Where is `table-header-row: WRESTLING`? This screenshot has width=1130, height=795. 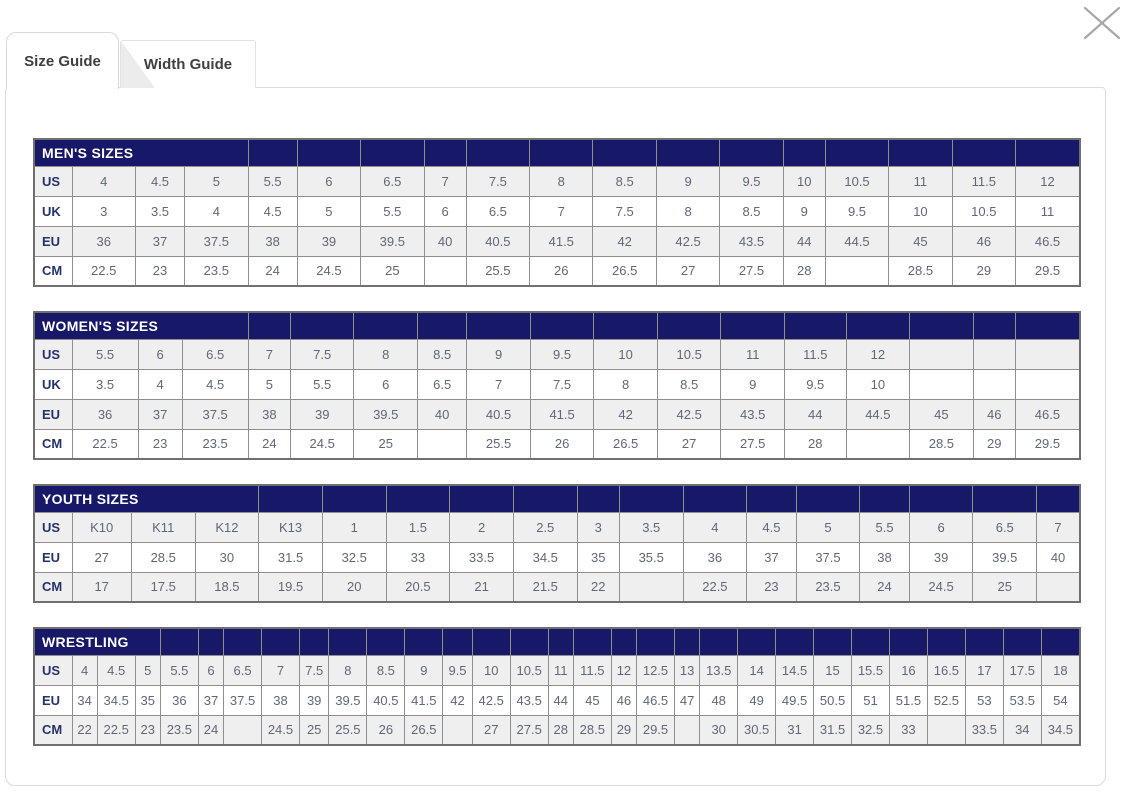
table-header-row: WRESTLING is located at coordinates (557, 641).